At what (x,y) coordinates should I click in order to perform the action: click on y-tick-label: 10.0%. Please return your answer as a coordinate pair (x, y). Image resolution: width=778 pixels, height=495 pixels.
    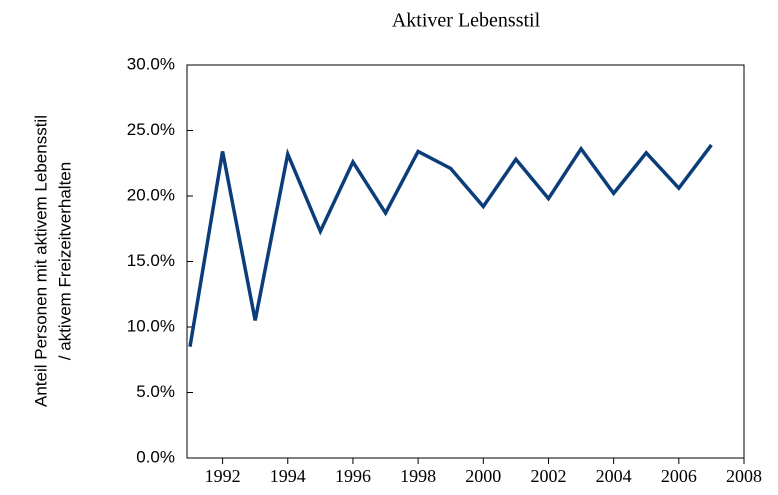
    Looking at the image, I should click on (151, 325).